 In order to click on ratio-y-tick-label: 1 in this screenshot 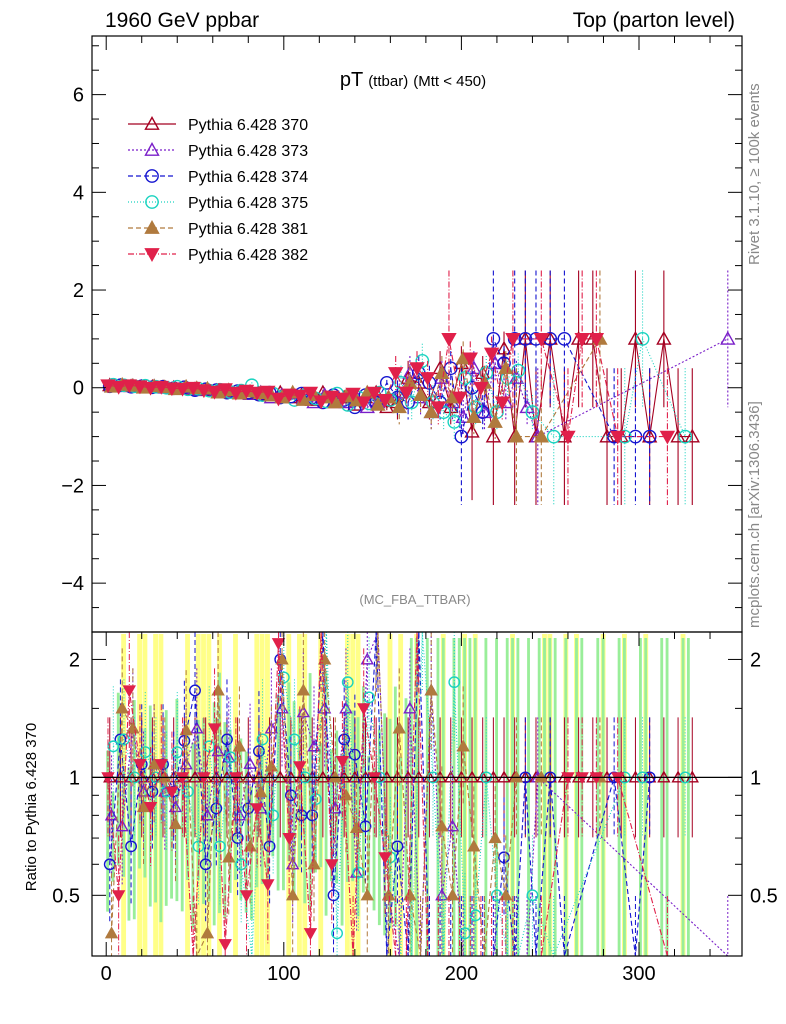, I will do `click(74, 778)`.